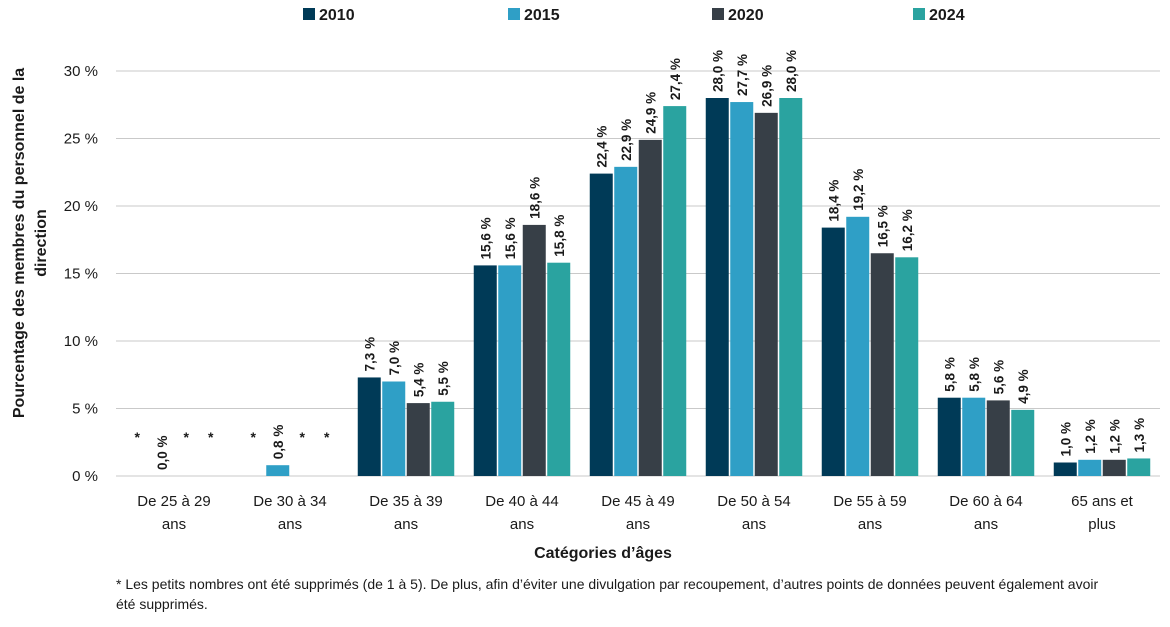 The height and width of the screenshot is (627, 1170). Describe the element at coordinates (85, 409) in the screenshot. I see `y-tick-label: 5 %` at that location.